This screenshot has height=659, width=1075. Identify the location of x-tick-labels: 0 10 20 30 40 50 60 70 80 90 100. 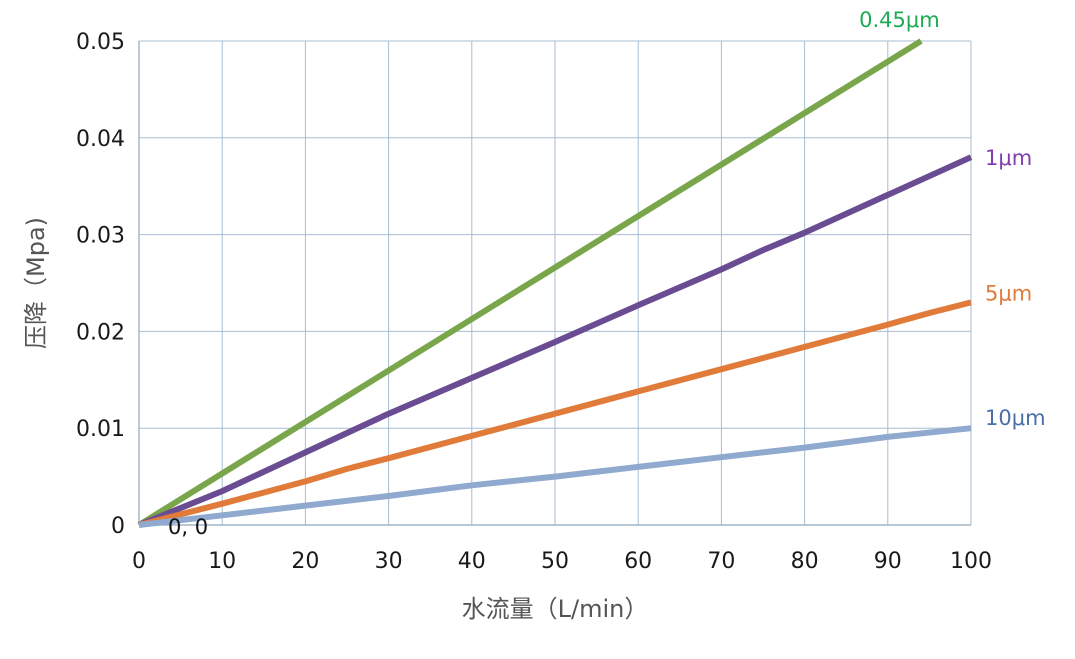
(562, 561).